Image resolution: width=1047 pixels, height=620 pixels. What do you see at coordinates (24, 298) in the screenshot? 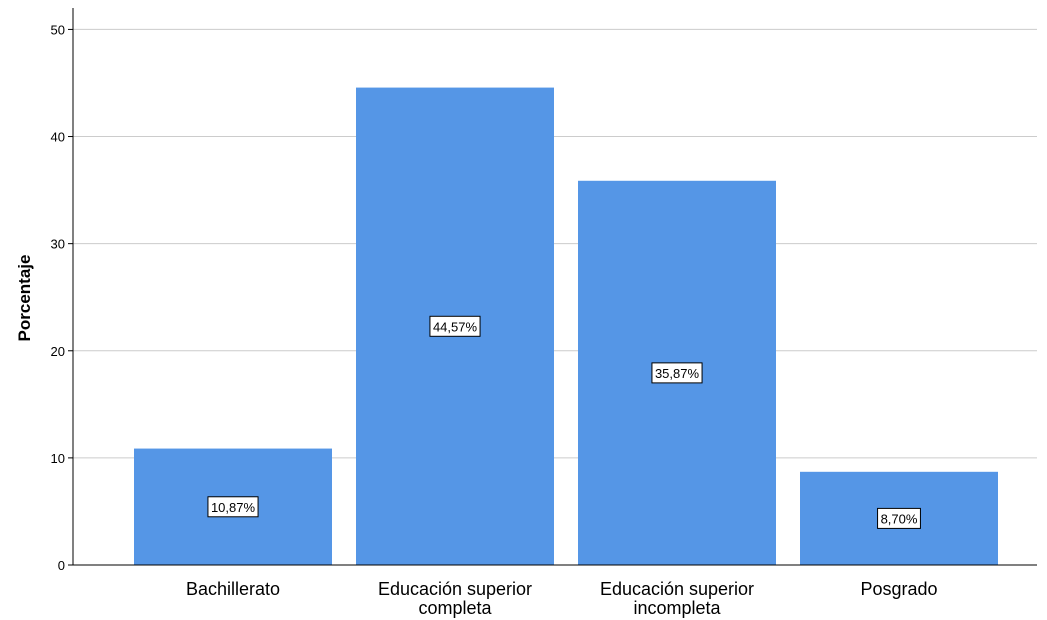
I see `y-axis-title: Porcentaje` at bounding box center [24, 298].